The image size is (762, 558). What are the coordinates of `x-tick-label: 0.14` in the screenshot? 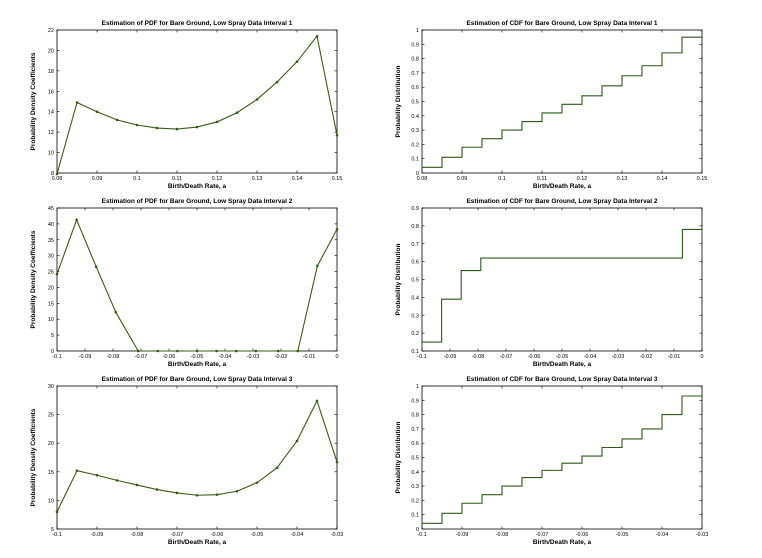 It's located at (662, 179).